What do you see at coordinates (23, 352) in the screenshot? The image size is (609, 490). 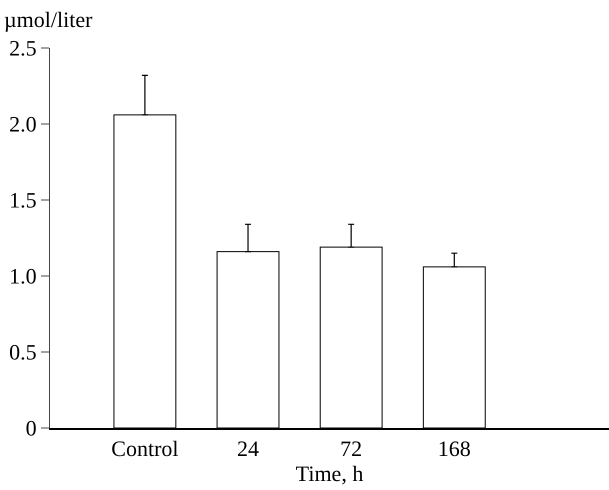 I see `y-tick-label: 0.5` at bounding box center [23, 352].